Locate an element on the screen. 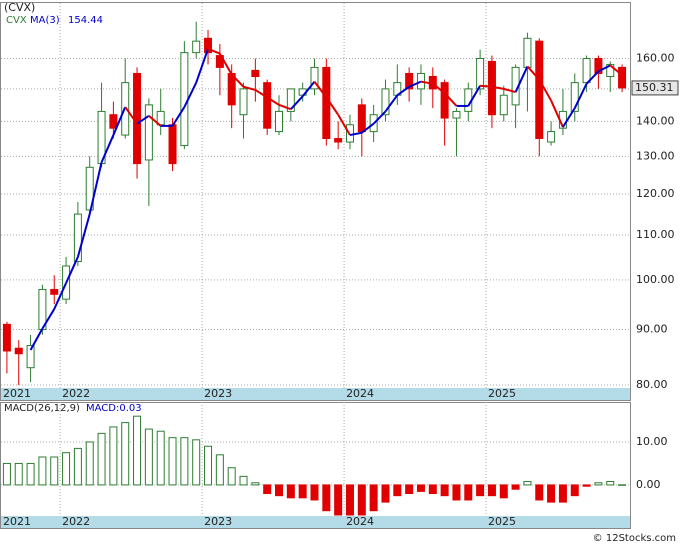 This screenshot has width=680, height=546. x-tick-label: 2022 is located at coordinates (76, 393).